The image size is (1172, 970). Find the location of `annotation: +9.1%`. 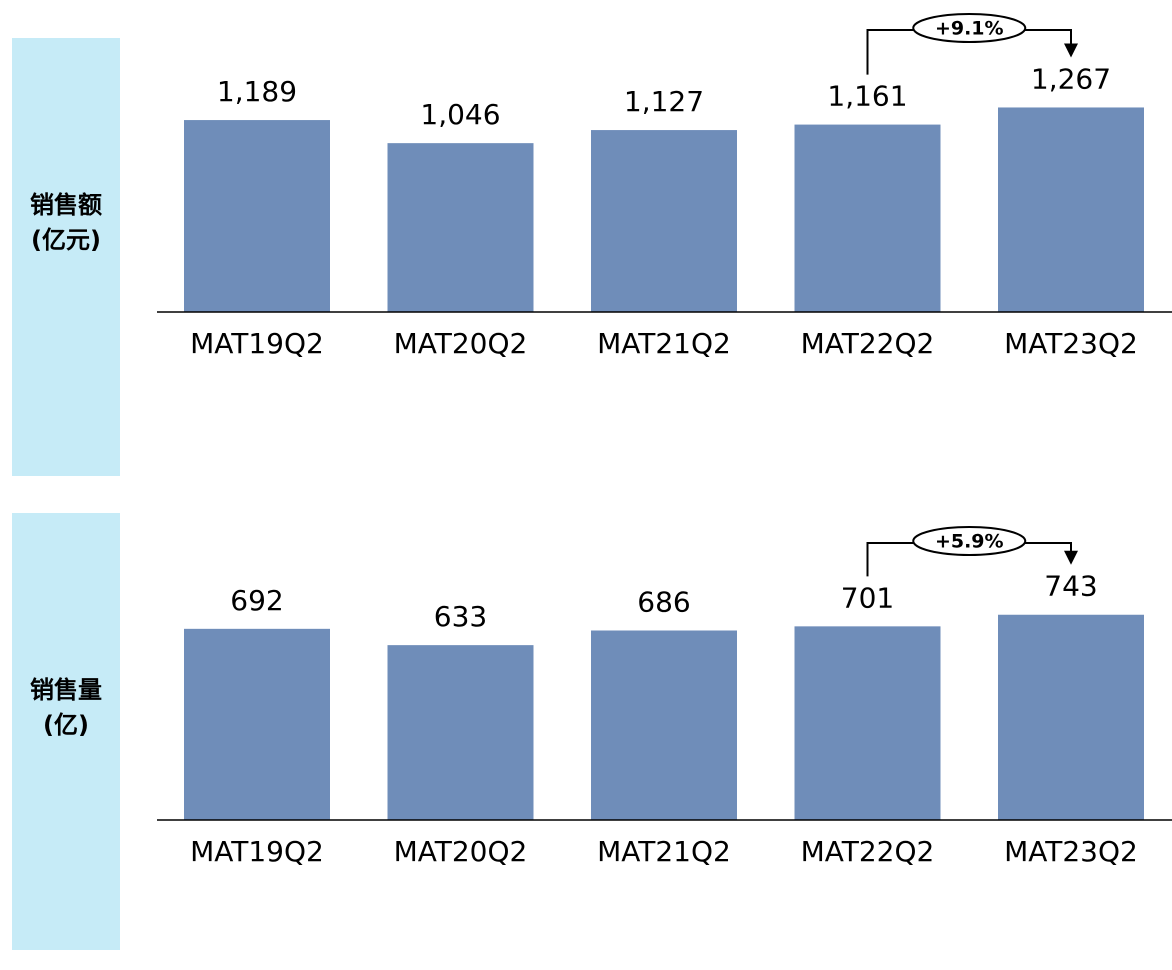

annotation: +9.1% is located at coordinates (969, 29).